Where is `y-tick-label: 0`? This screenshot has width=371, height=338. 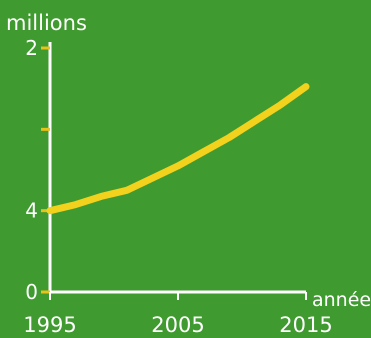
y-tick-label: 0 is located at coordinates (31, 292).